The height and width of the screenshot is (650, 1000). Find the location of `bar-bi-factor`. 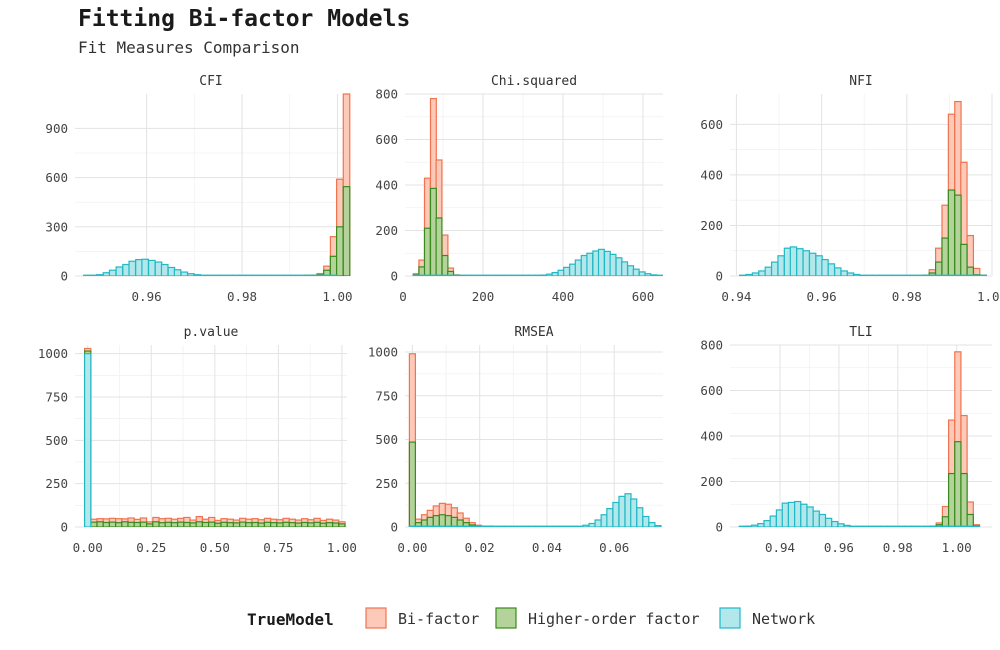

bar-bi-factor is located at coordinates (412, 440).